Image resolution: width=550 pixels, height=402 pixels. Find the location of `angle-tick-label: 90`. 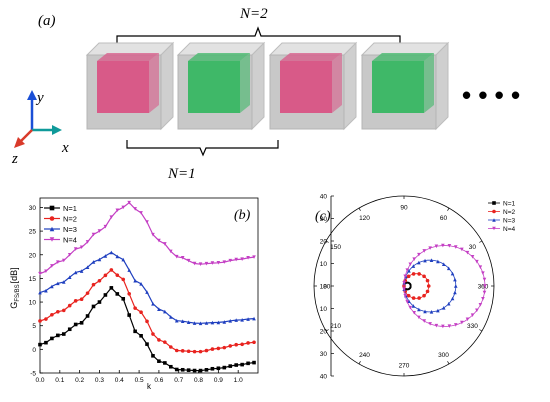

angle-tick-label: 90 is located at coordinates (404, 208).